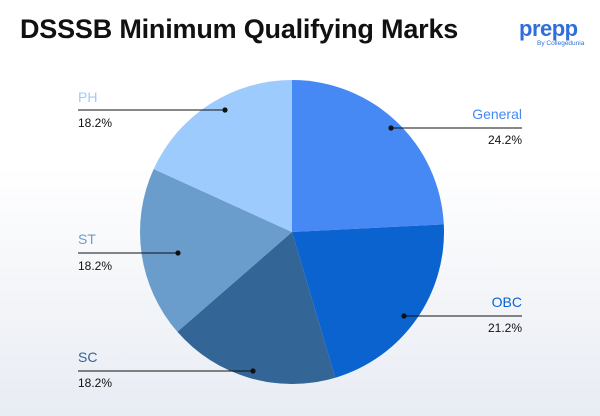 The image size is (600, 416). Describe the element at coordinates (222, 156) in the screenshot. I see `pie-slice-ph` at that location.